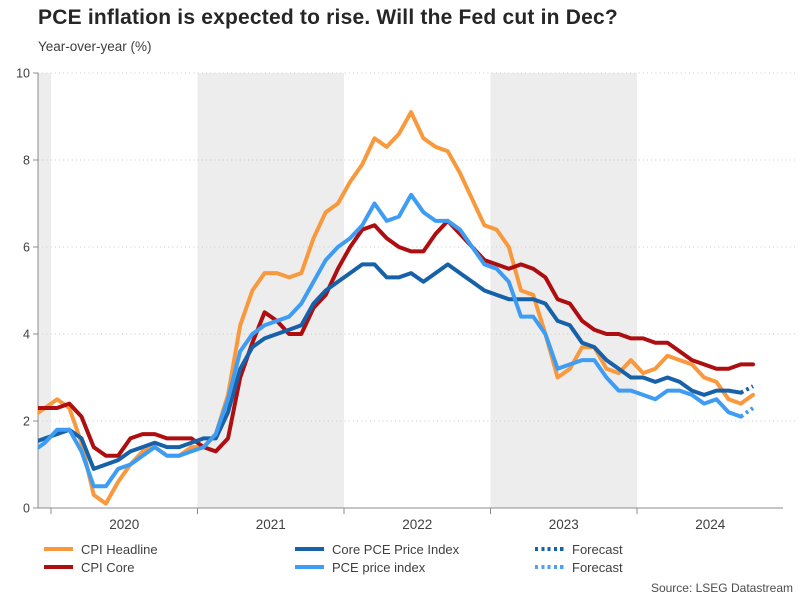 Image resolution: width=801 pixels, height=601 pixels. I want to click on forecast-line-core-pce-price-index, so click(746, 389).